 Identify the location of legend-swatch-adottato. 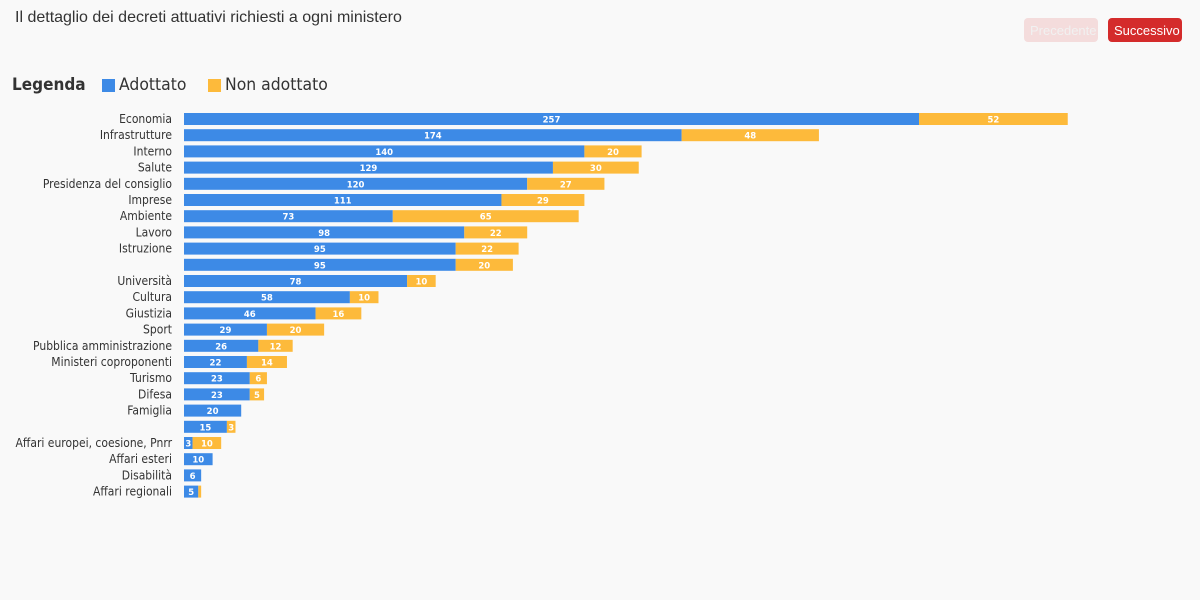
(108, 85).